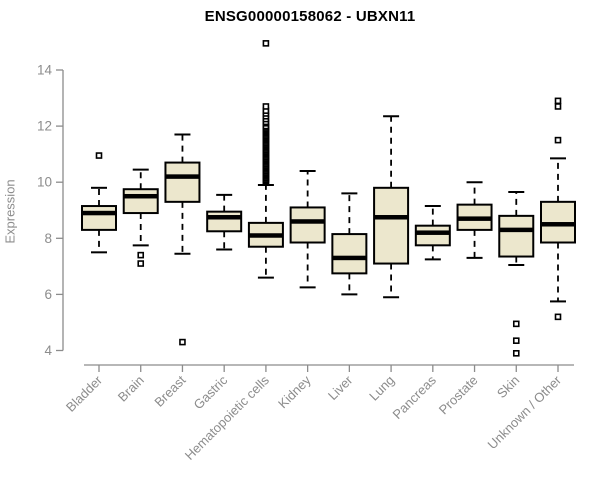  Describe the element at coordinates (414, 397) in the screenshot. I see `x-tick-label-pancreas: Pancreas` at that location.